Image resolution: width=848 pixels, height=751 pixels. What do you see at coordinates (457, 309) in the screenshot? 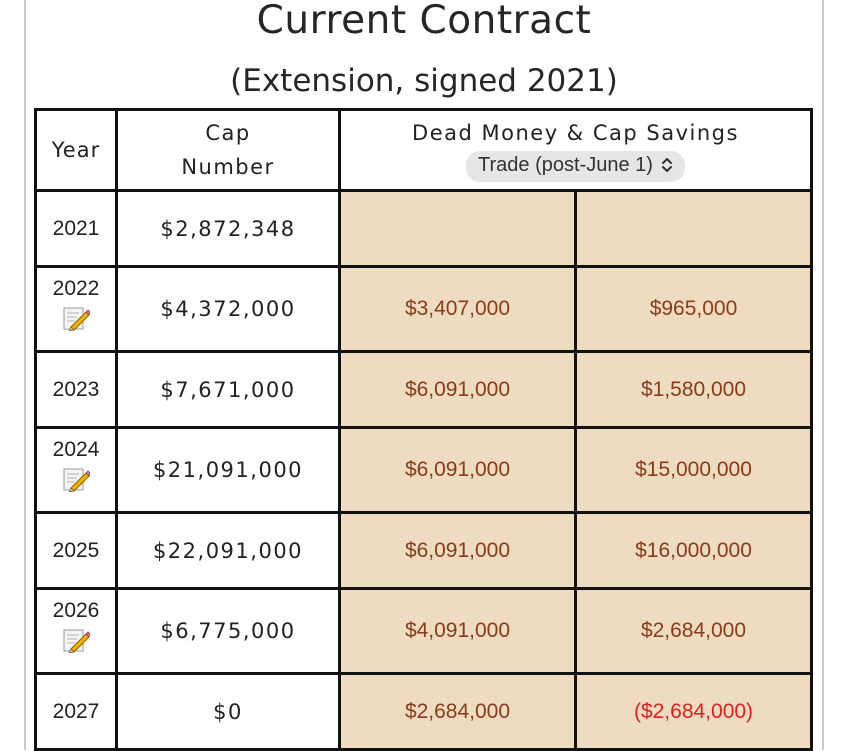
I see `dead-money-cell: $3,407,000` at bounding box center [457, 309].